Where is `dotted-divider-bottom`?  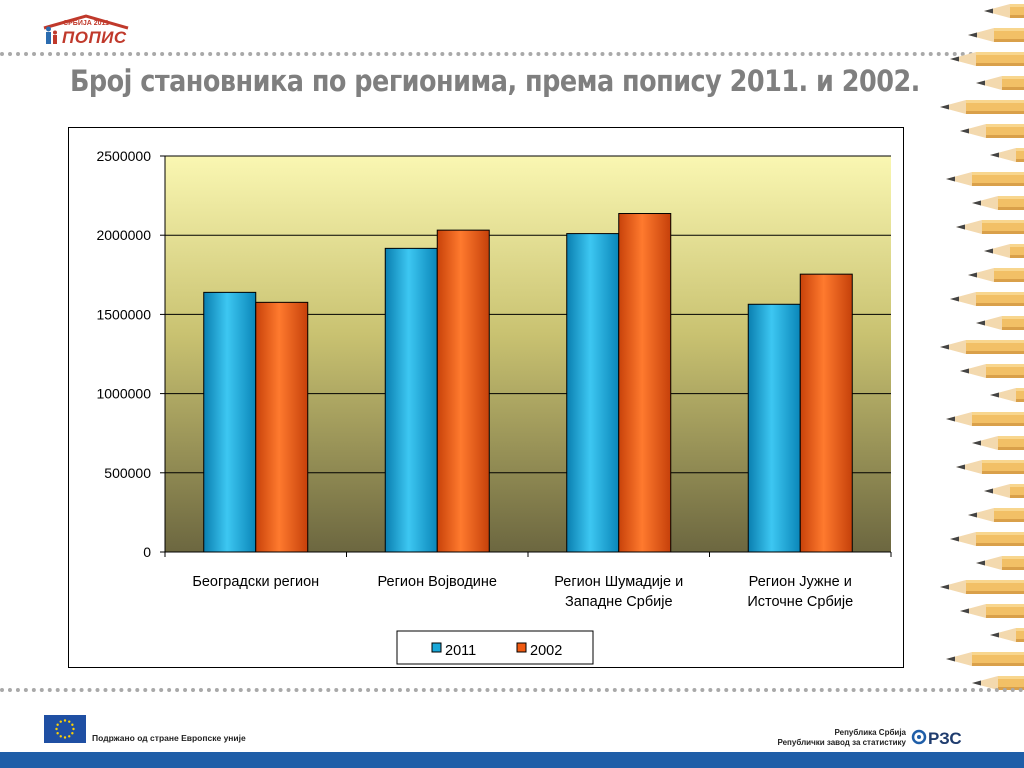
dotted-divider-bottom is located at coordinates (512, 690).